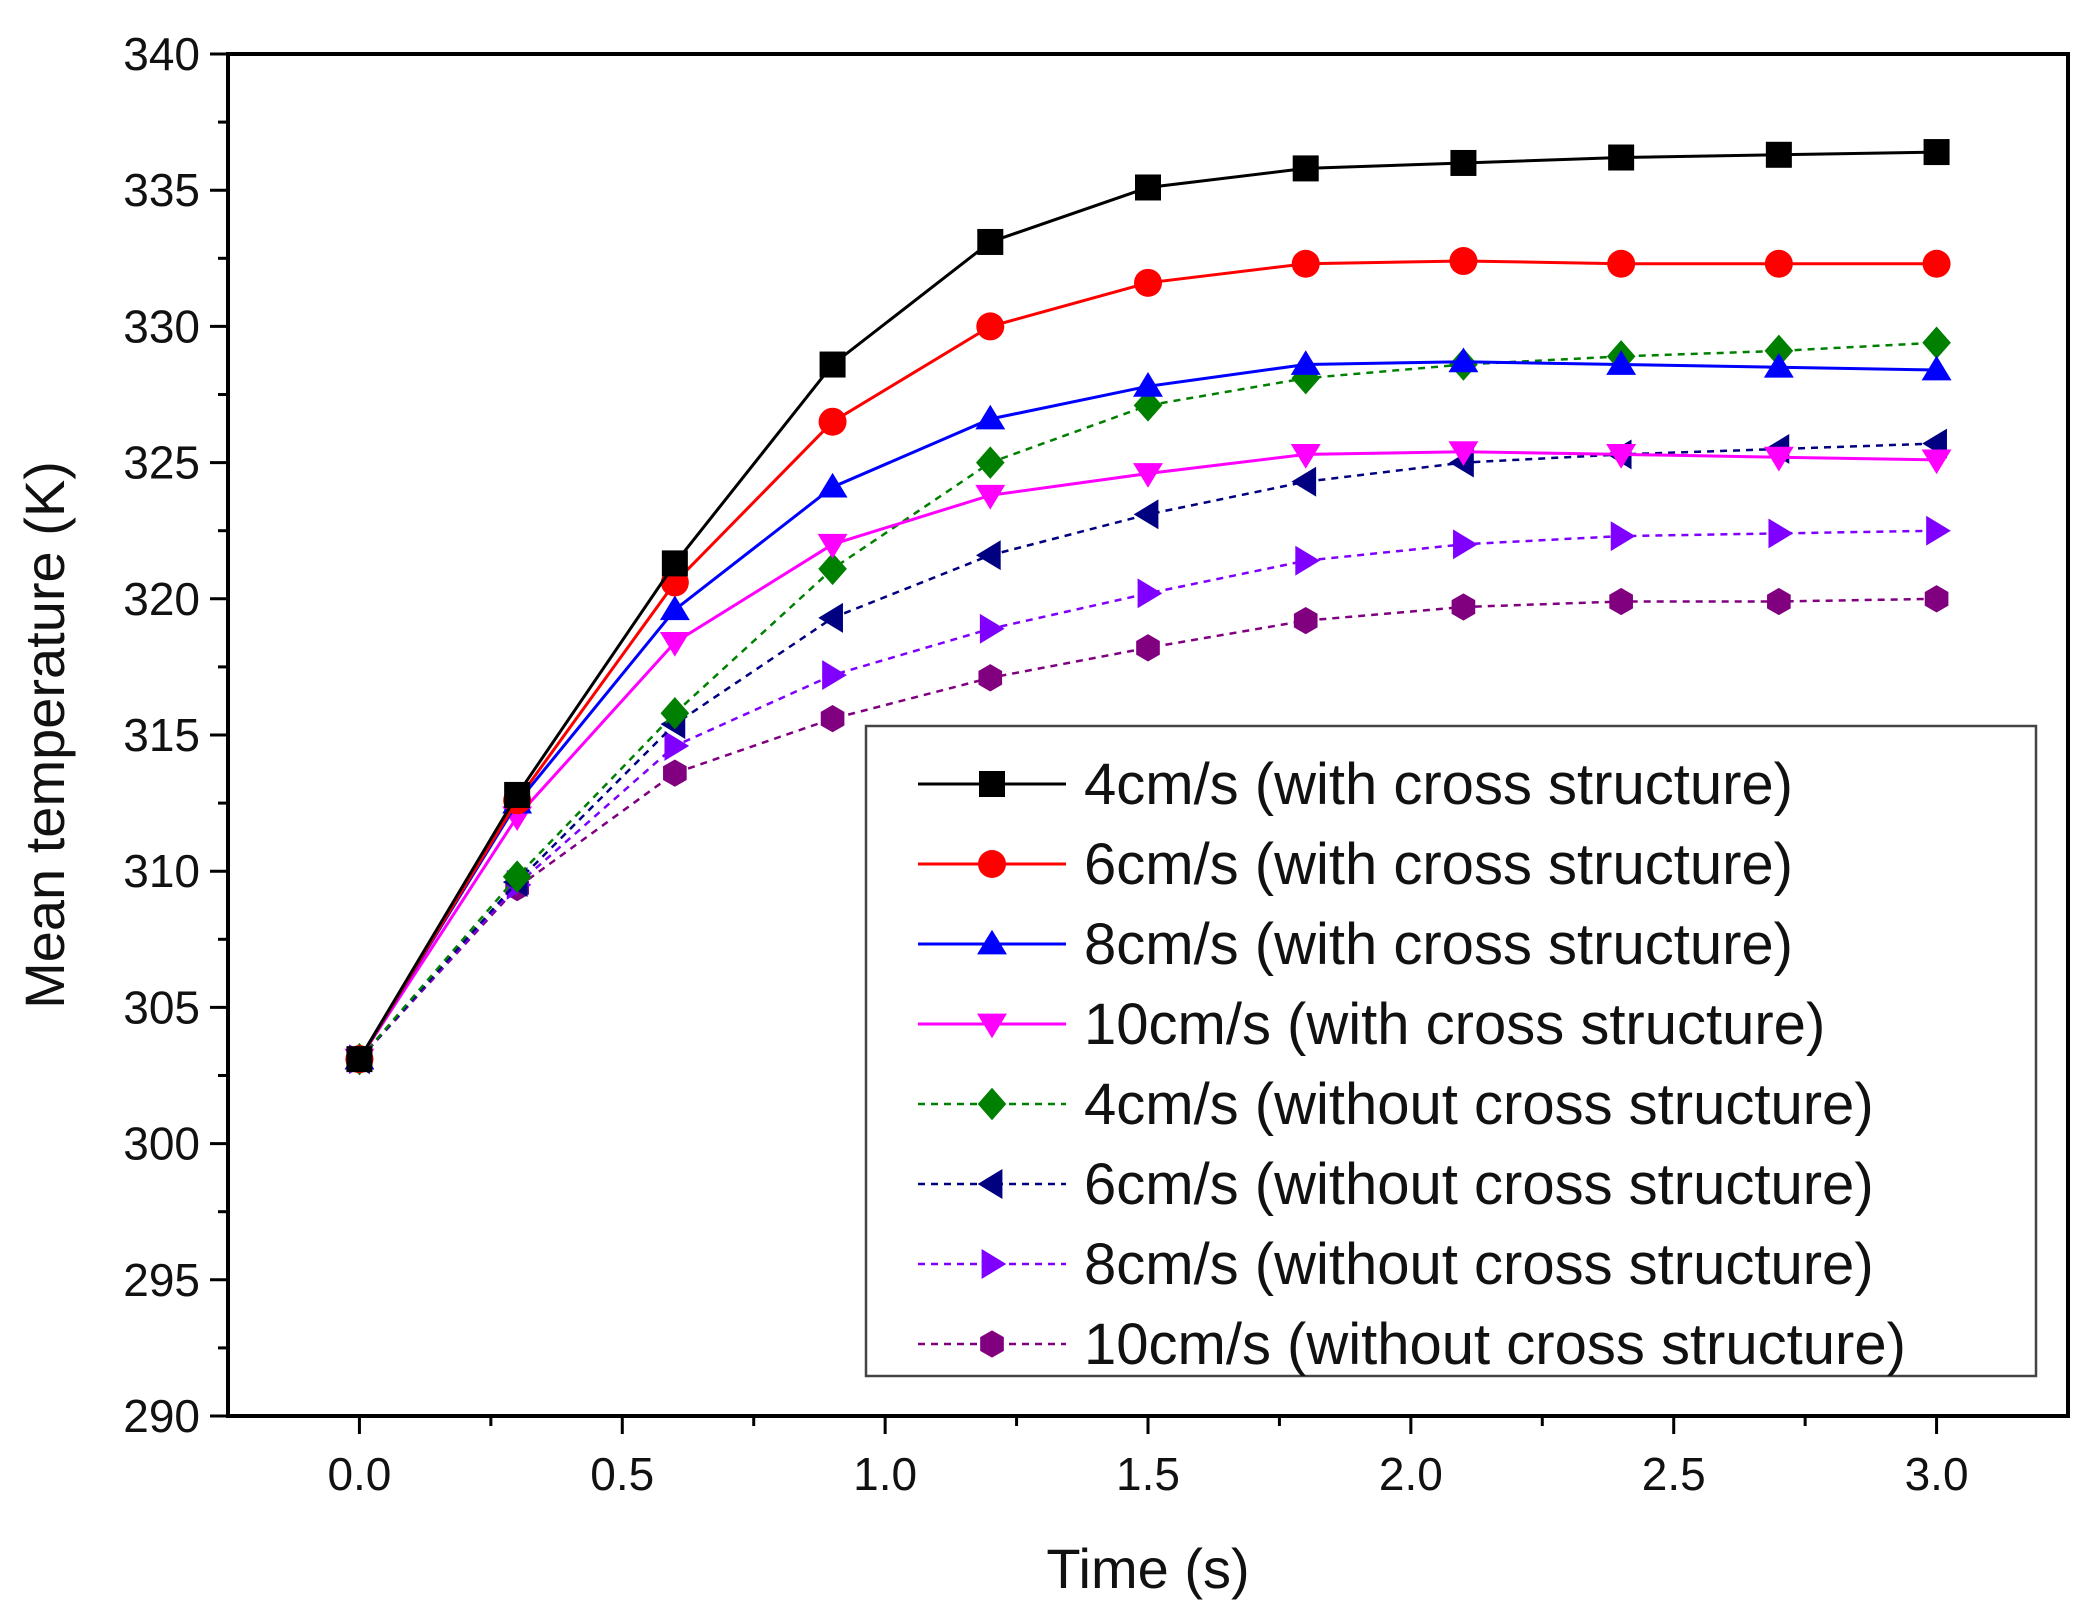 The height and width of the screenshot is (1616, 2080). Describe the element at coordinates (1438, 864) in the screenshot. I see `legend-label: 6cm/s (with cross structure)` at that location.